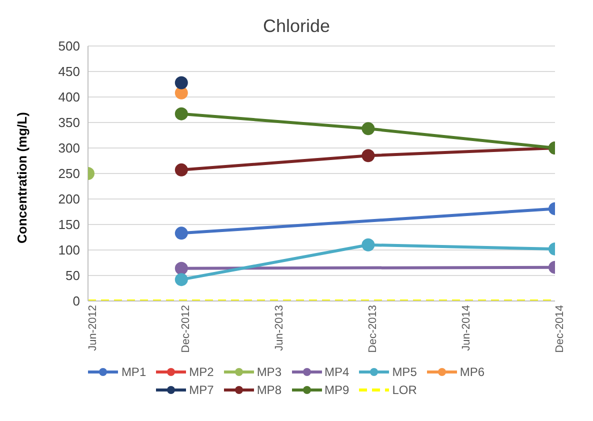 The image size is (593, 421). Describe the element at coordinates (73, 276) in the screenshot. I see `y-tick-label: 50` at that location.